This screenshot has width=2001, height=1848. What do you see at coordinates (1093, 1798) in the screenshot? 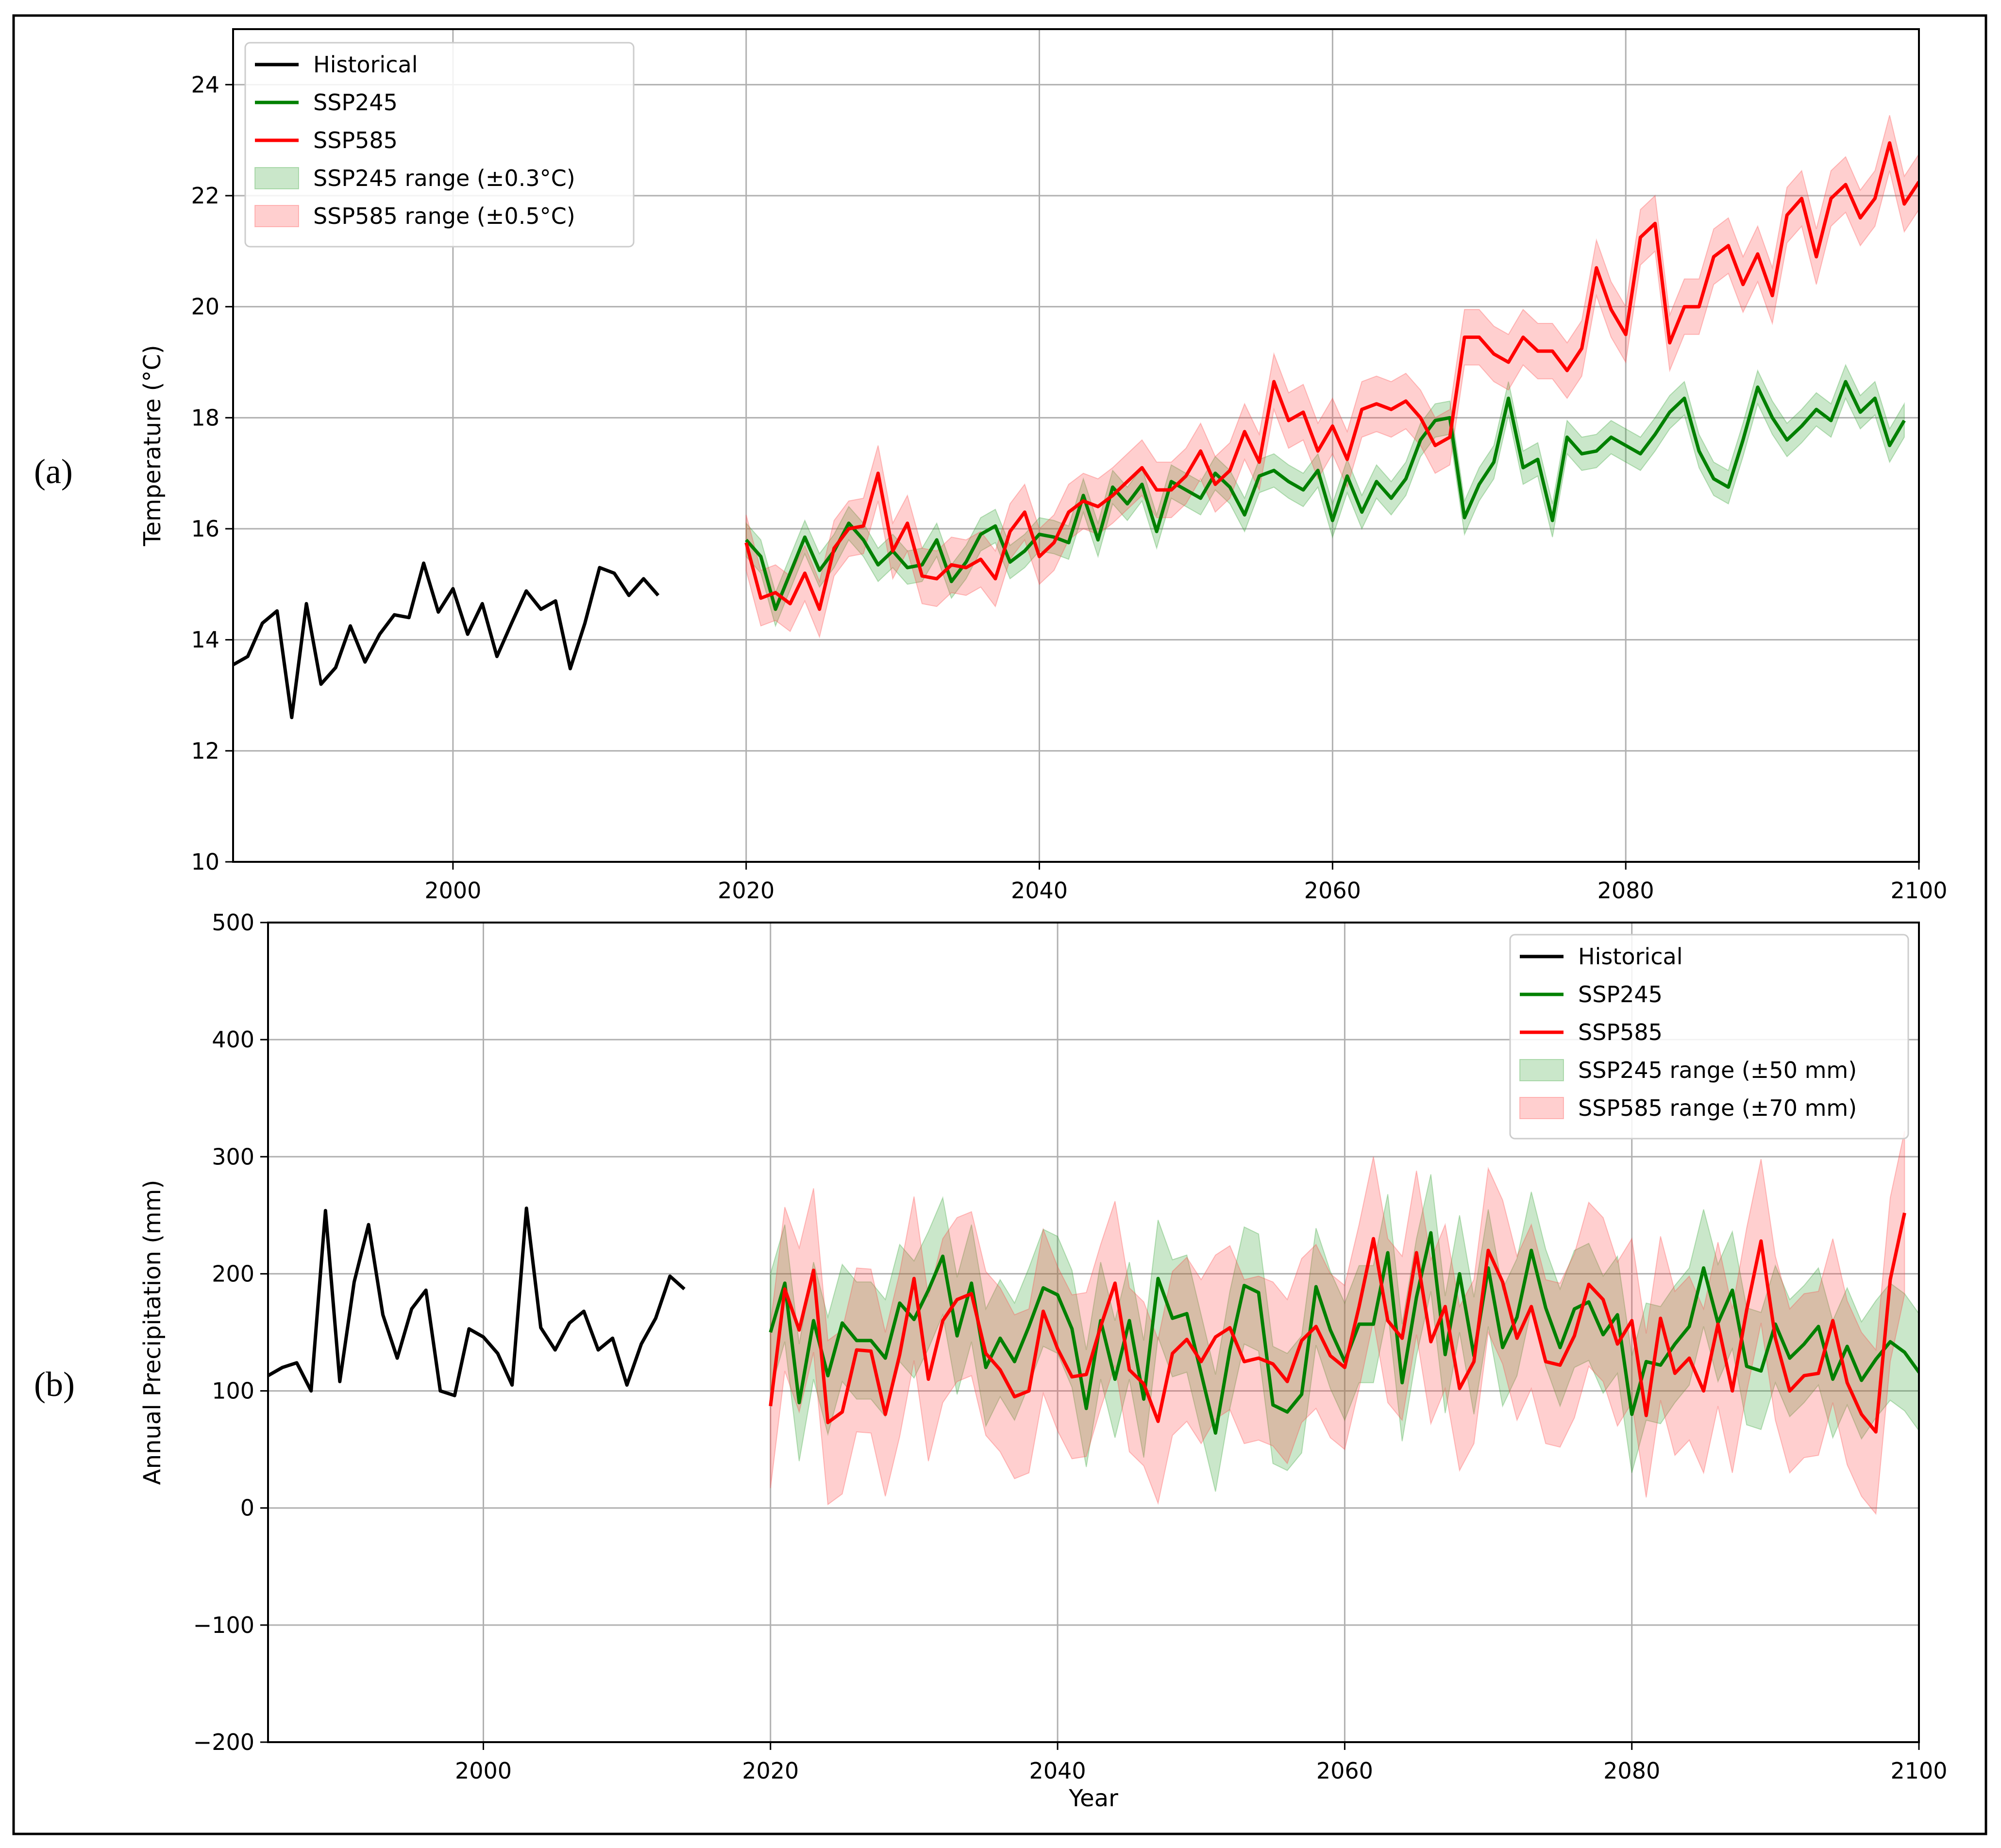
I see `x-axis-label: Year` at bounding box center [1093, 1798].